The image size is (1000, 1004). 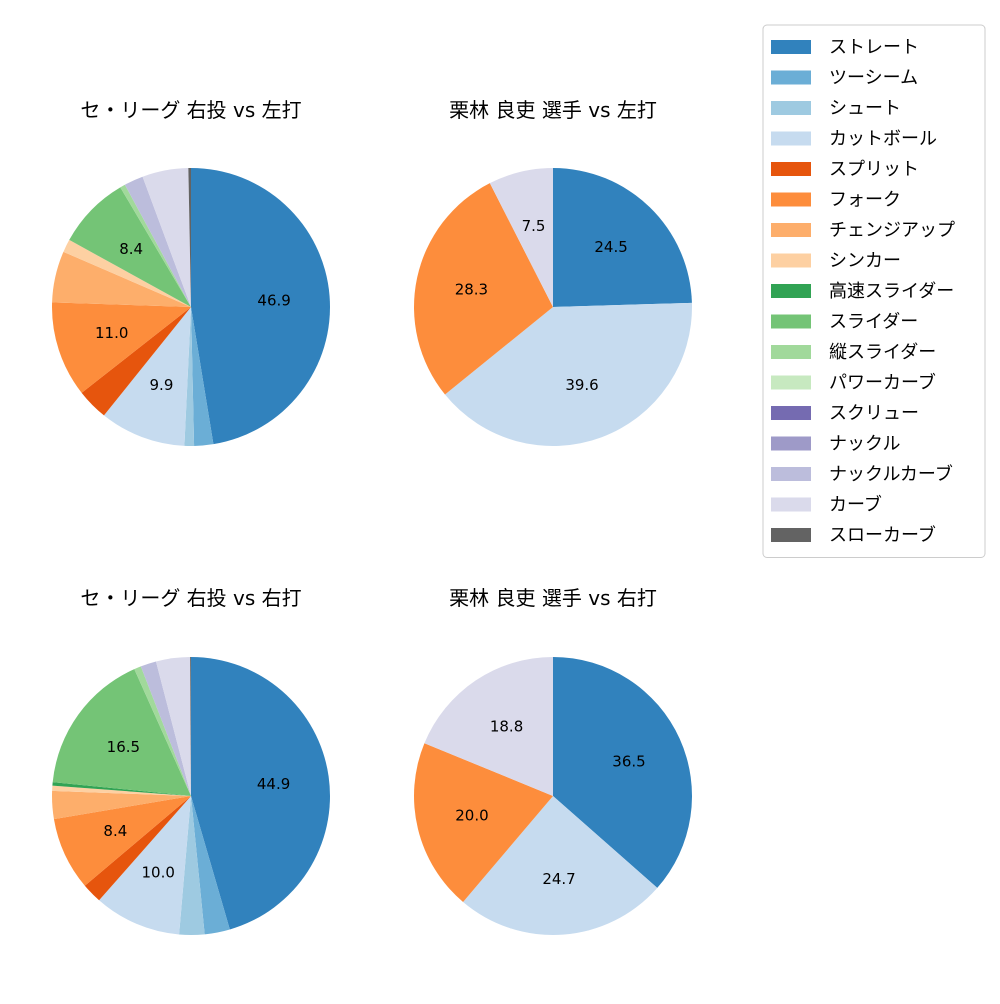 What do you see at coordinates (506, 727) in the screenshot?
I see `slice-label: 18.8` at bounding box center [506, 727].